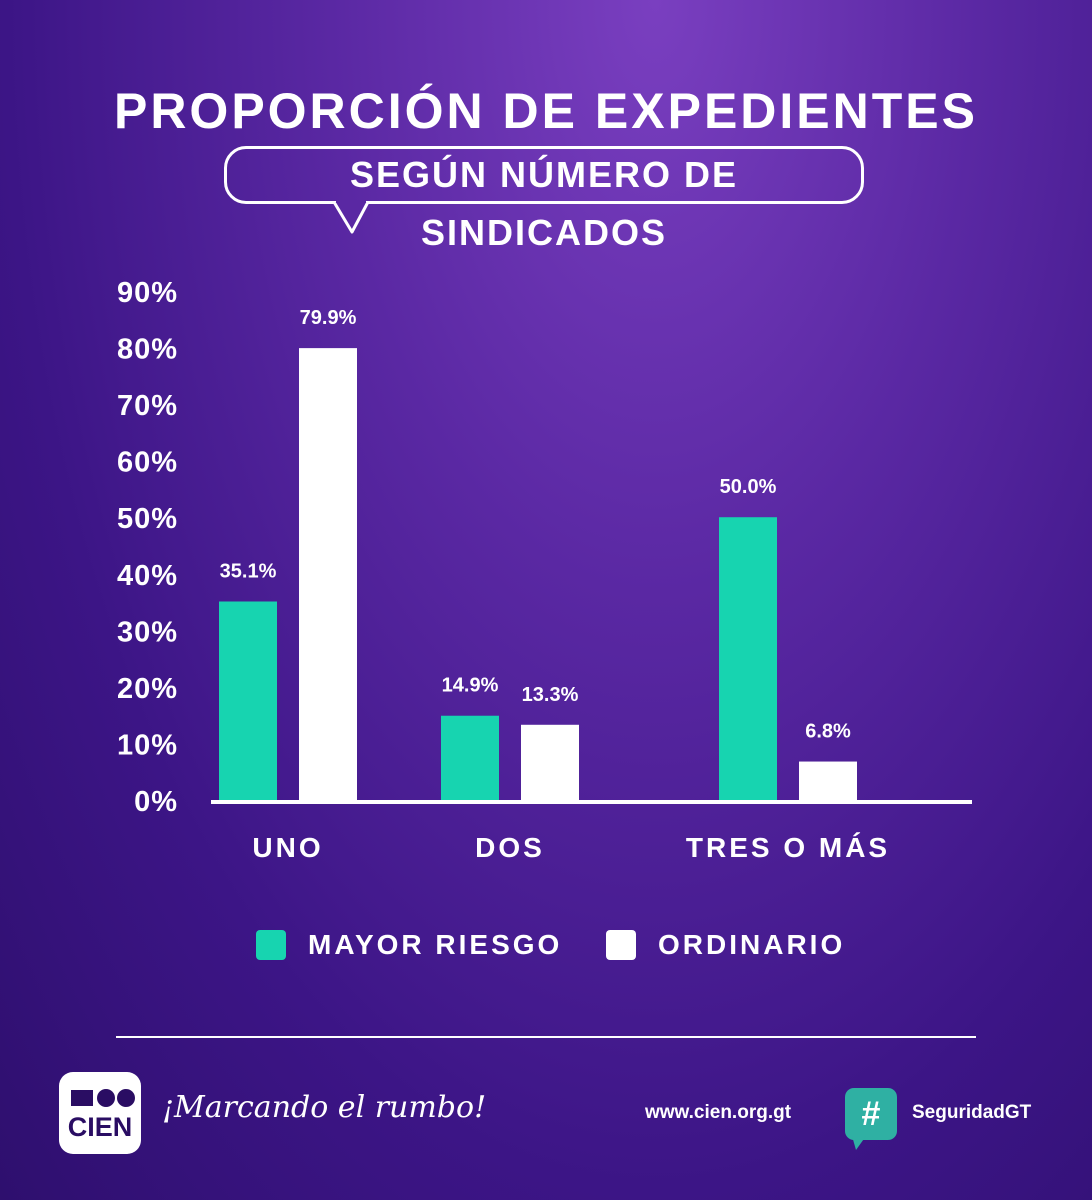 The height and width of the screenshot is (1200, 1092). Describe the element at coordinates (972, 1112) in the screenshot. I see `hashtag-text: SeguridadGT` at that location.